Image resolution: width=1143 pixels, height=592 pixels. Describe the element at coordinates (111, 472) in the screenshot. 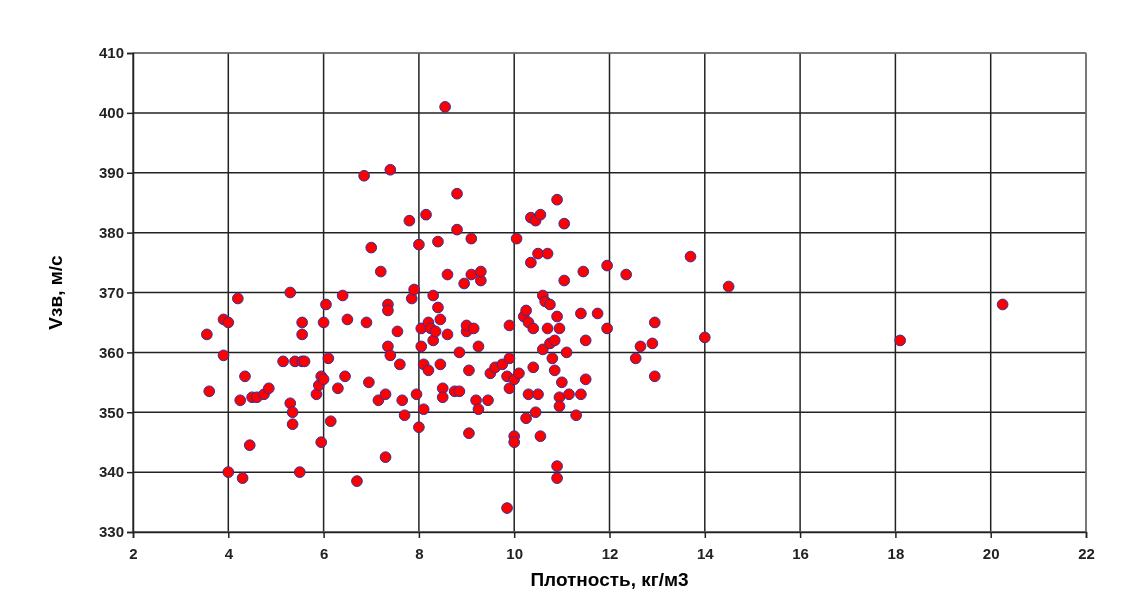

I see `y-tick-label: 340` at that location.